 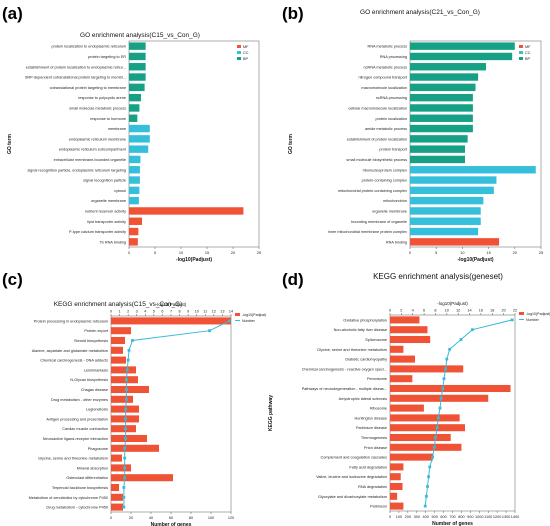 What do you see at coordinates (390, 311) in the screenshot?
I see `top-tick-label-d-0: 0` at bounding box center [390, 311].